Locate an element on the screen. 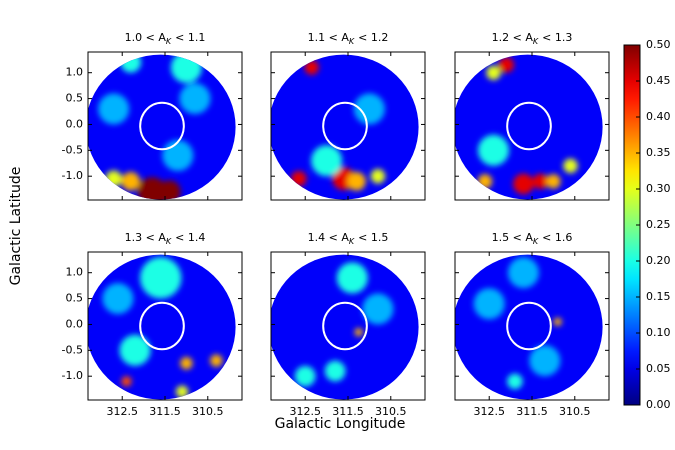 Image resolution: width=675 pixels, height=450 pixels. colorbar-tick-label: 0.45 is located at coordinates (658, 80).